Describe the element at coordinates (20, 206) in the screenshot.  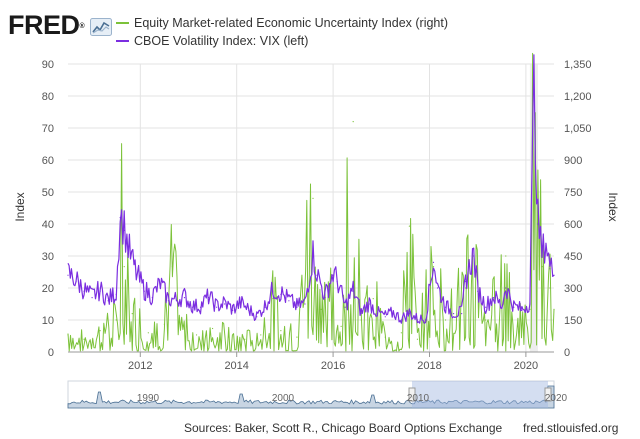
I see `y-axis-left-label: Index` at that location.